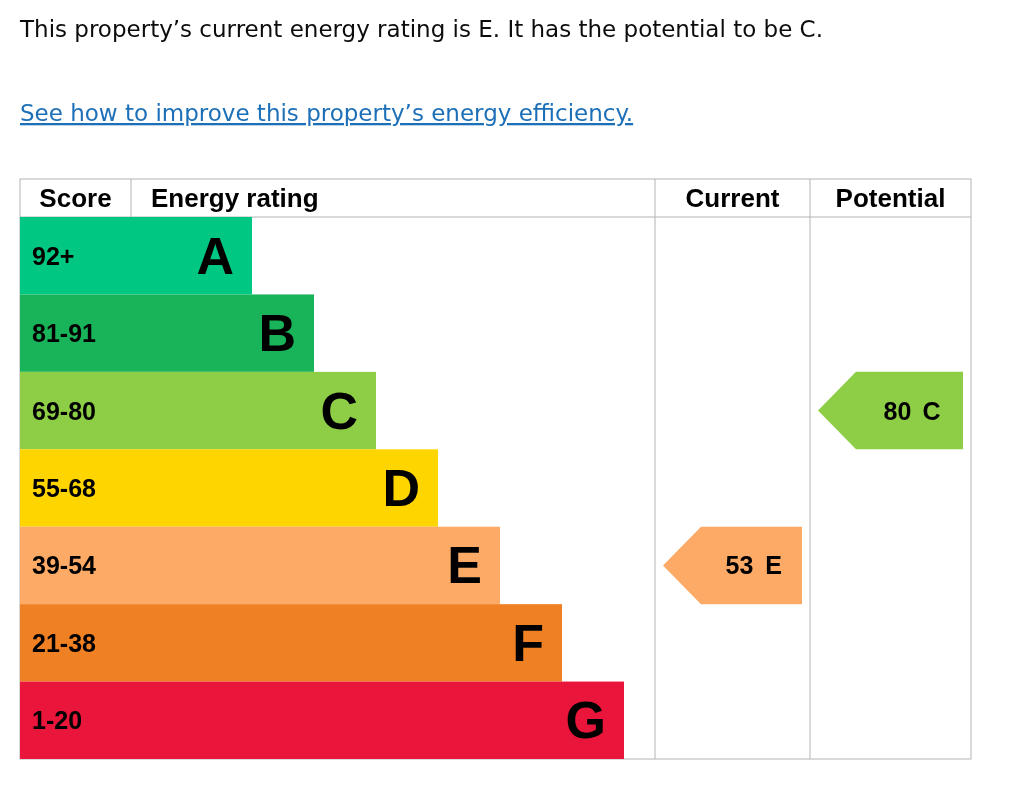 The height and width of the screenshot is (806, 1024). Describe the element at coordinates (421, 29) in the screenshot. I see `text: This property’s current energy rating is E. It has the potential to be C.` at that location.